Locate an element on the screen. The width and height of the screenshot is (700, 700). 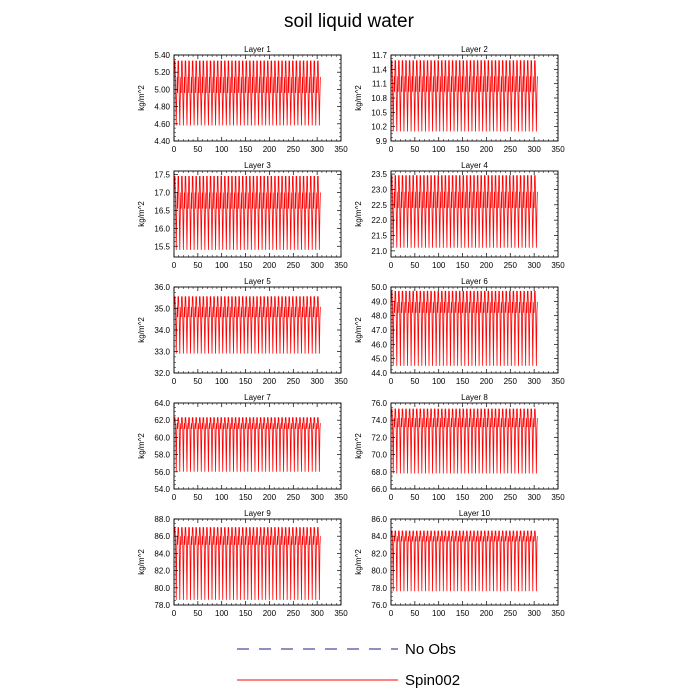
y-tick-label: 86.0 is located at coordinates (379, 519).